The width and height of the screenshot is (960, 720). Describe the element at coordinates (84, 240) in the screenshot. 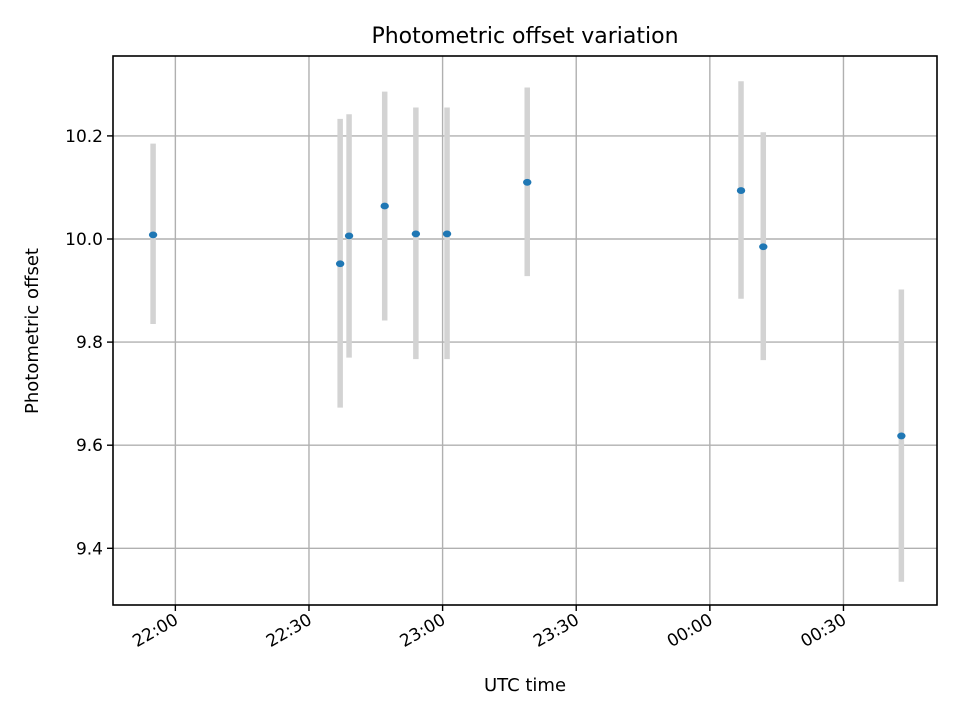

I see `y-tick-label: 10.0` at that location.